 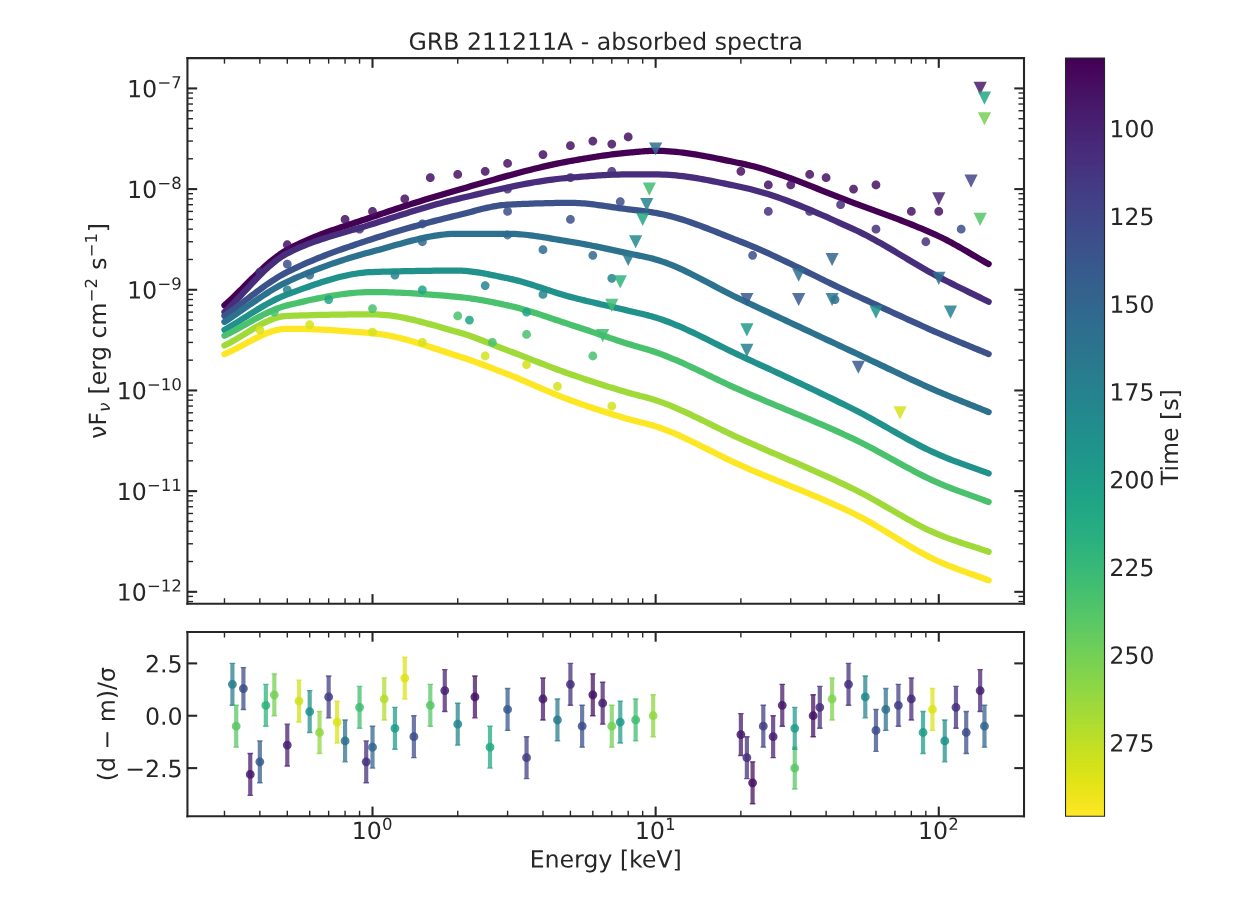 What do you see at coordinates (656, 828) in the screenshot?
I see `x-tick-label: 10$^{1}$` at bounding box center [656, 828].